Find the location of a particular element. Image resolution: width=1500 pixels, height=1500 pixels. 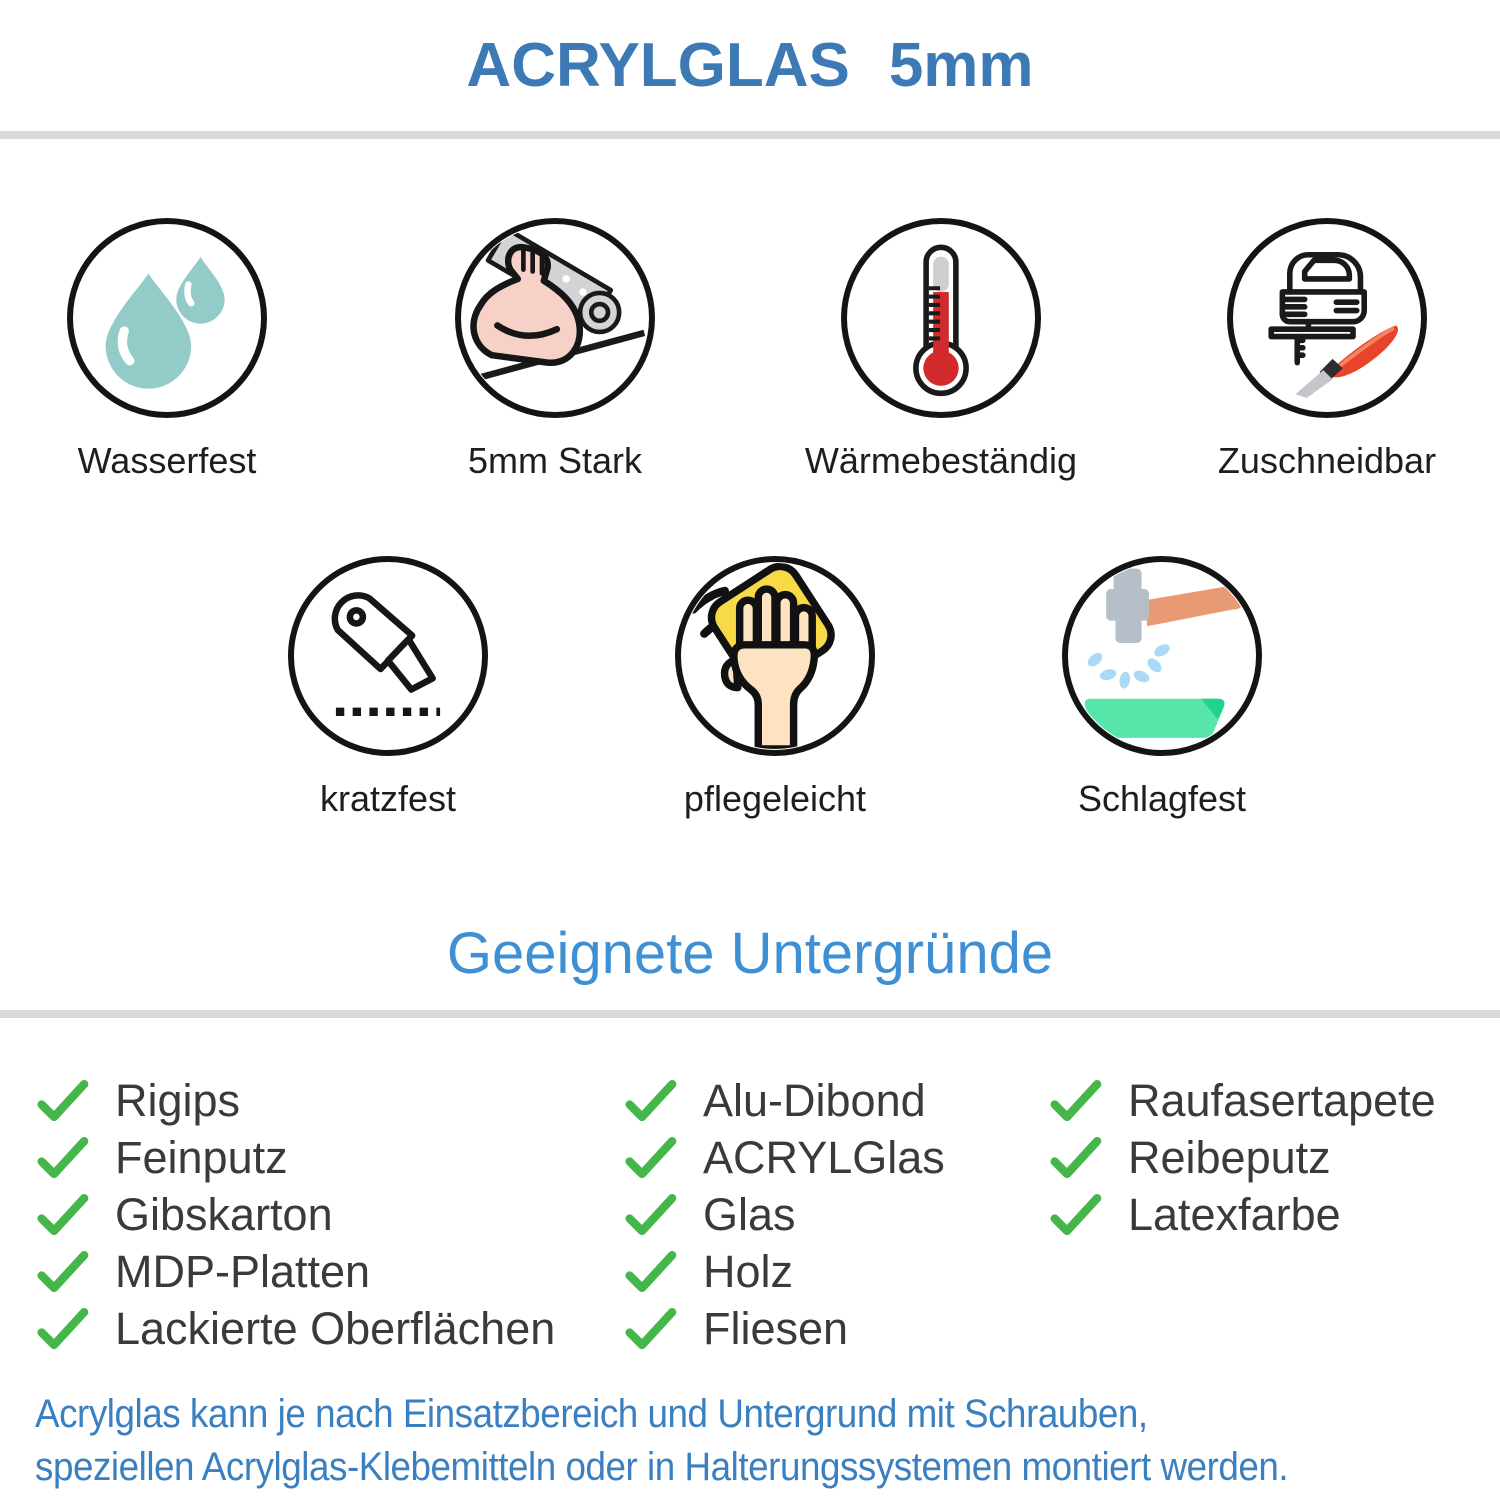

substrate-item: Fliesen is located at coordinates (784, 1328).